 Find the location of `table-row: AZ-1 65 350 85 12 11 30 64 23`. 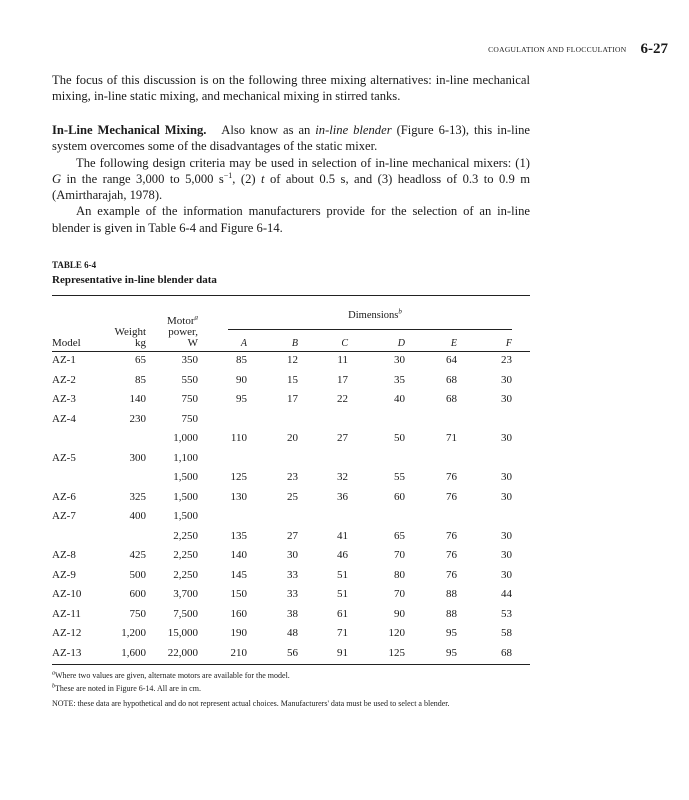

table-row: AZ-1 65 350 85 12 11 30 64 23 is located at coordinates (291, 361).